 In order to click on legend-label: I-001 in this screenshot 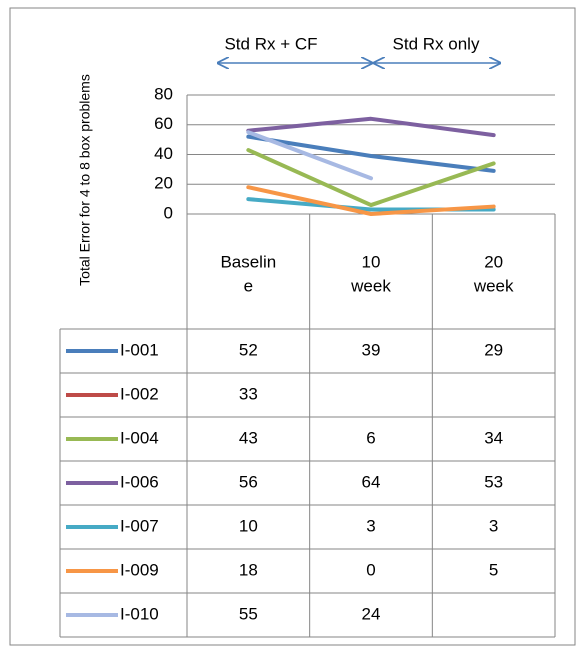, I will do `click(139, 349)`.